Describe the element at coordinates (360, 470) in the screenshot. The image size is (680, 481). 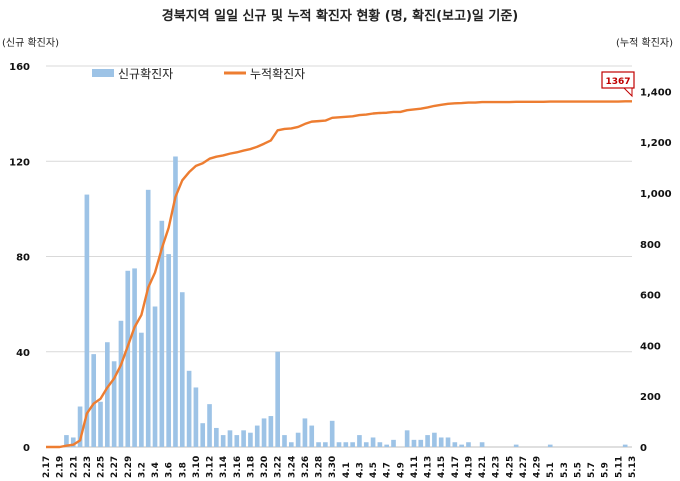
I see `x-tick-label-23: 4.3` at that location.